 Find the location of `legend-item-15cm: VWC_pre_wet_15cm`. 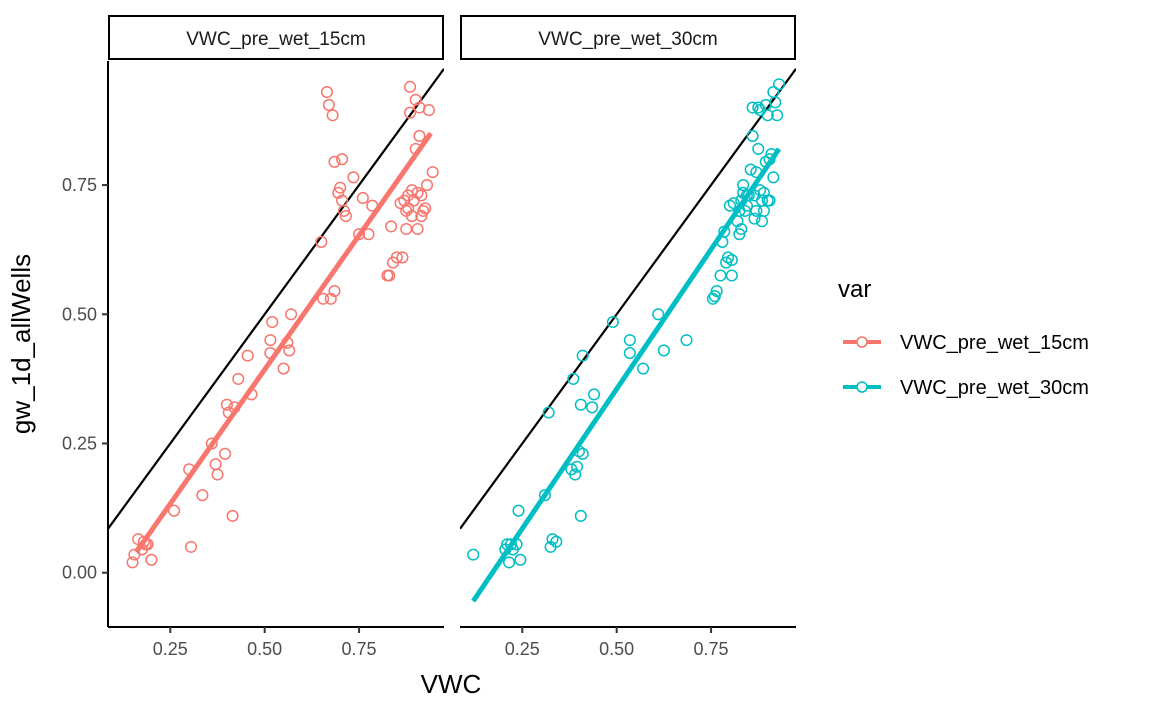

legend-item-15cm: VWC_pre_wet_15cm is located at coordinates (966, 343).